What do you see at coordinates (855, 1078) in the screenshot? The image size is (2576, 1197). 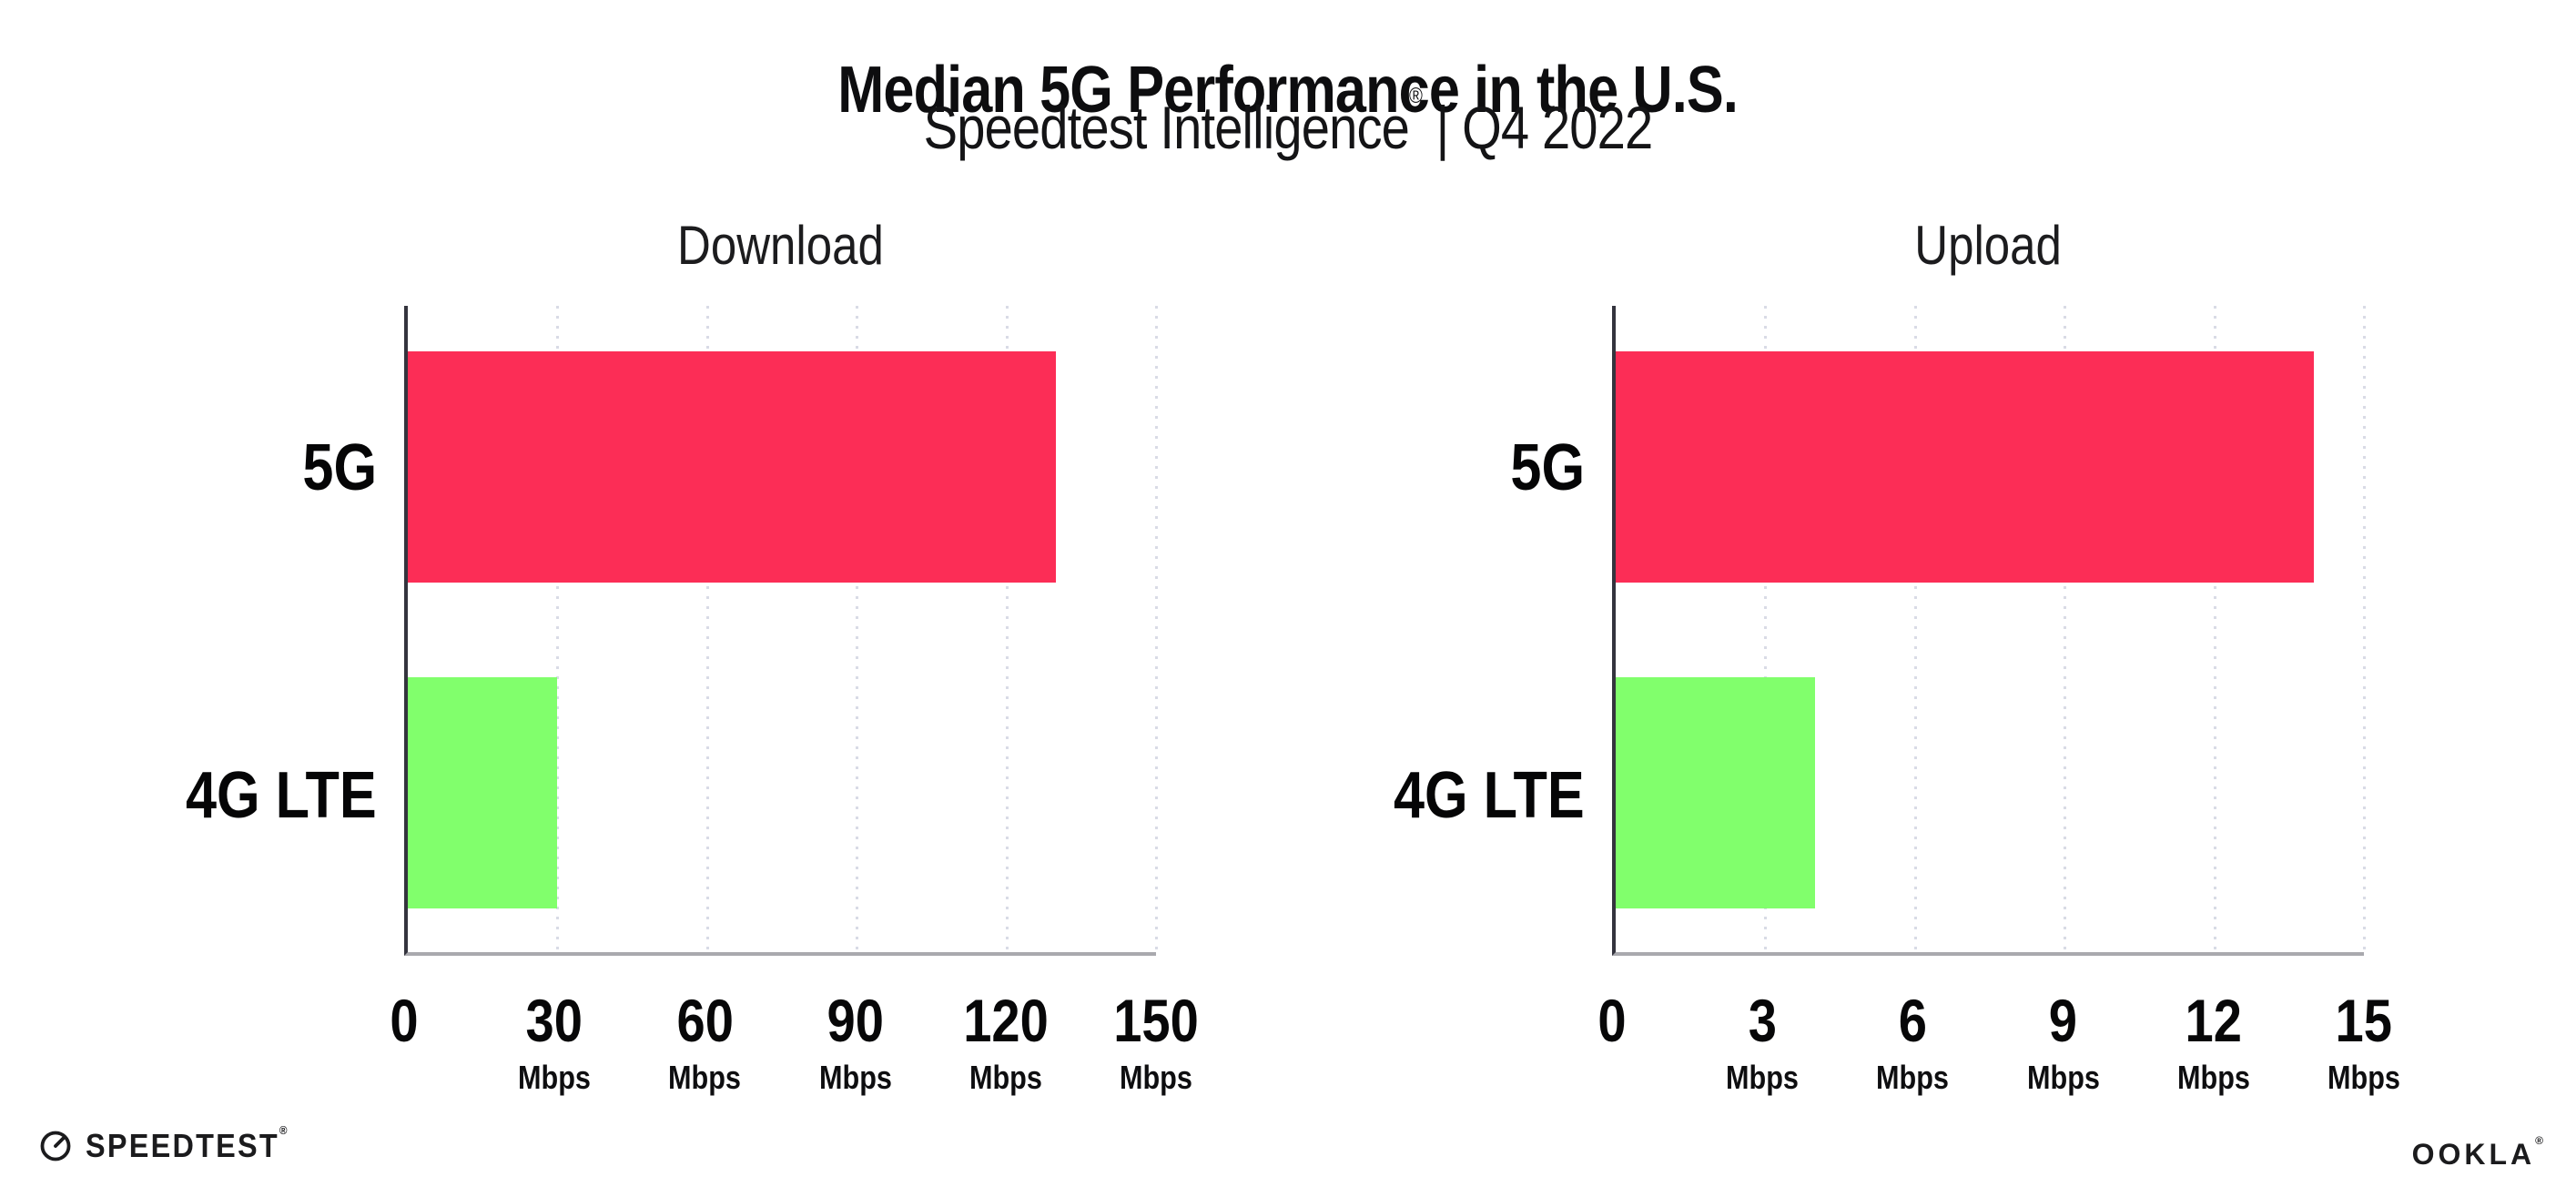 I see `x-tick-unit-download-90: Mbps` at bounding box center [855, 1078].